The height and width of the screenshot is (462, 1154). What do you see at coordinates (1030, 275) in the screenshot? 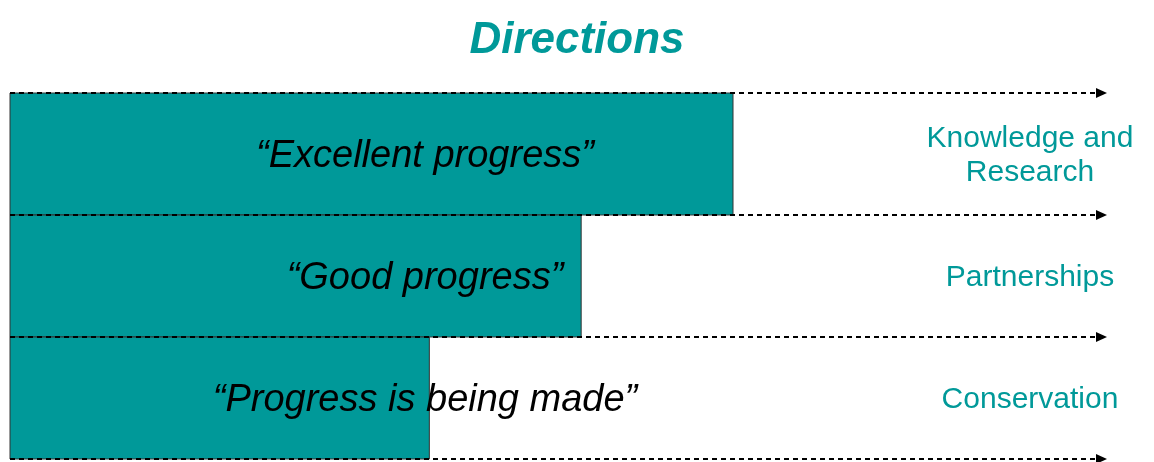
I see `y-tick-label: Partnerships` at bounding box center [1030, 275].